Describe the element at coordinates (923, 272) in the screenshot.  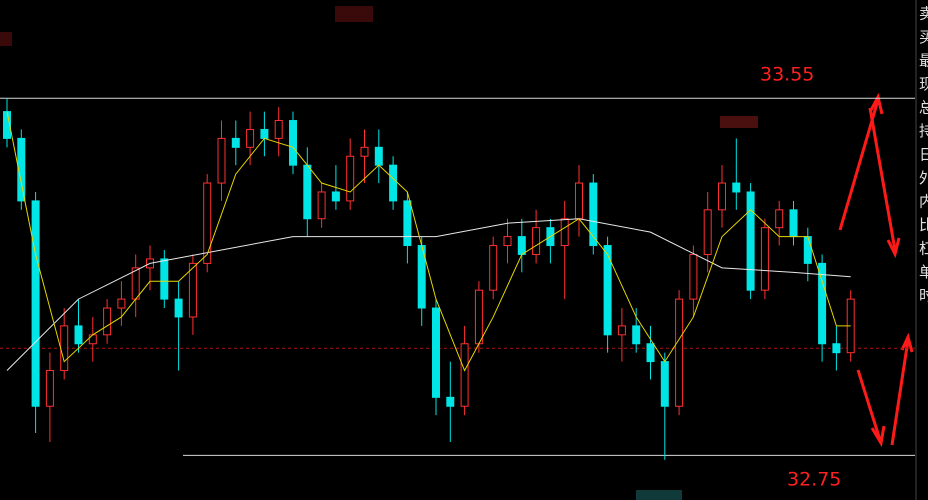
I see `side-label: 单` at that location.